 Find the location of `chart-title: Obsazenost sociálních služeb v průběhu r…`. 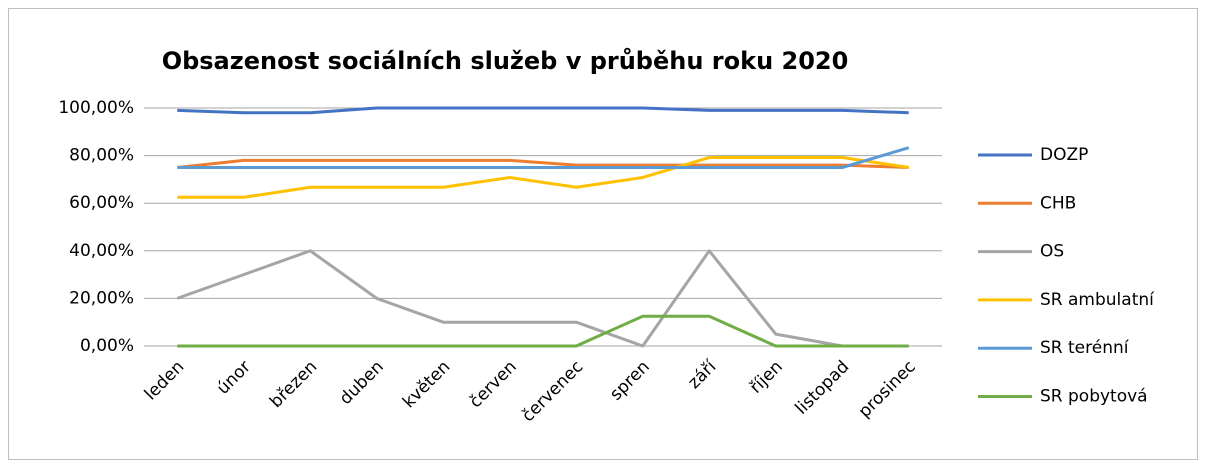

chart-title: Obsazenost sociálních služeb v průběhu r… is located at coordinates (505, 61).